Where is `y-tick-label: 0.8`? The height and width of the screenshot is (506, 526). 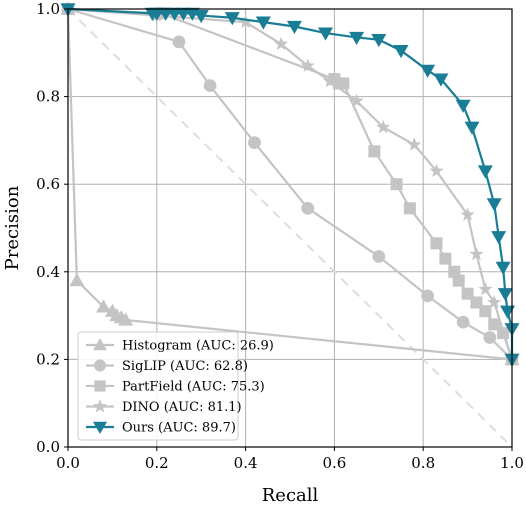
y-tick-label: 0.8 is located at coordinates (48, 97).